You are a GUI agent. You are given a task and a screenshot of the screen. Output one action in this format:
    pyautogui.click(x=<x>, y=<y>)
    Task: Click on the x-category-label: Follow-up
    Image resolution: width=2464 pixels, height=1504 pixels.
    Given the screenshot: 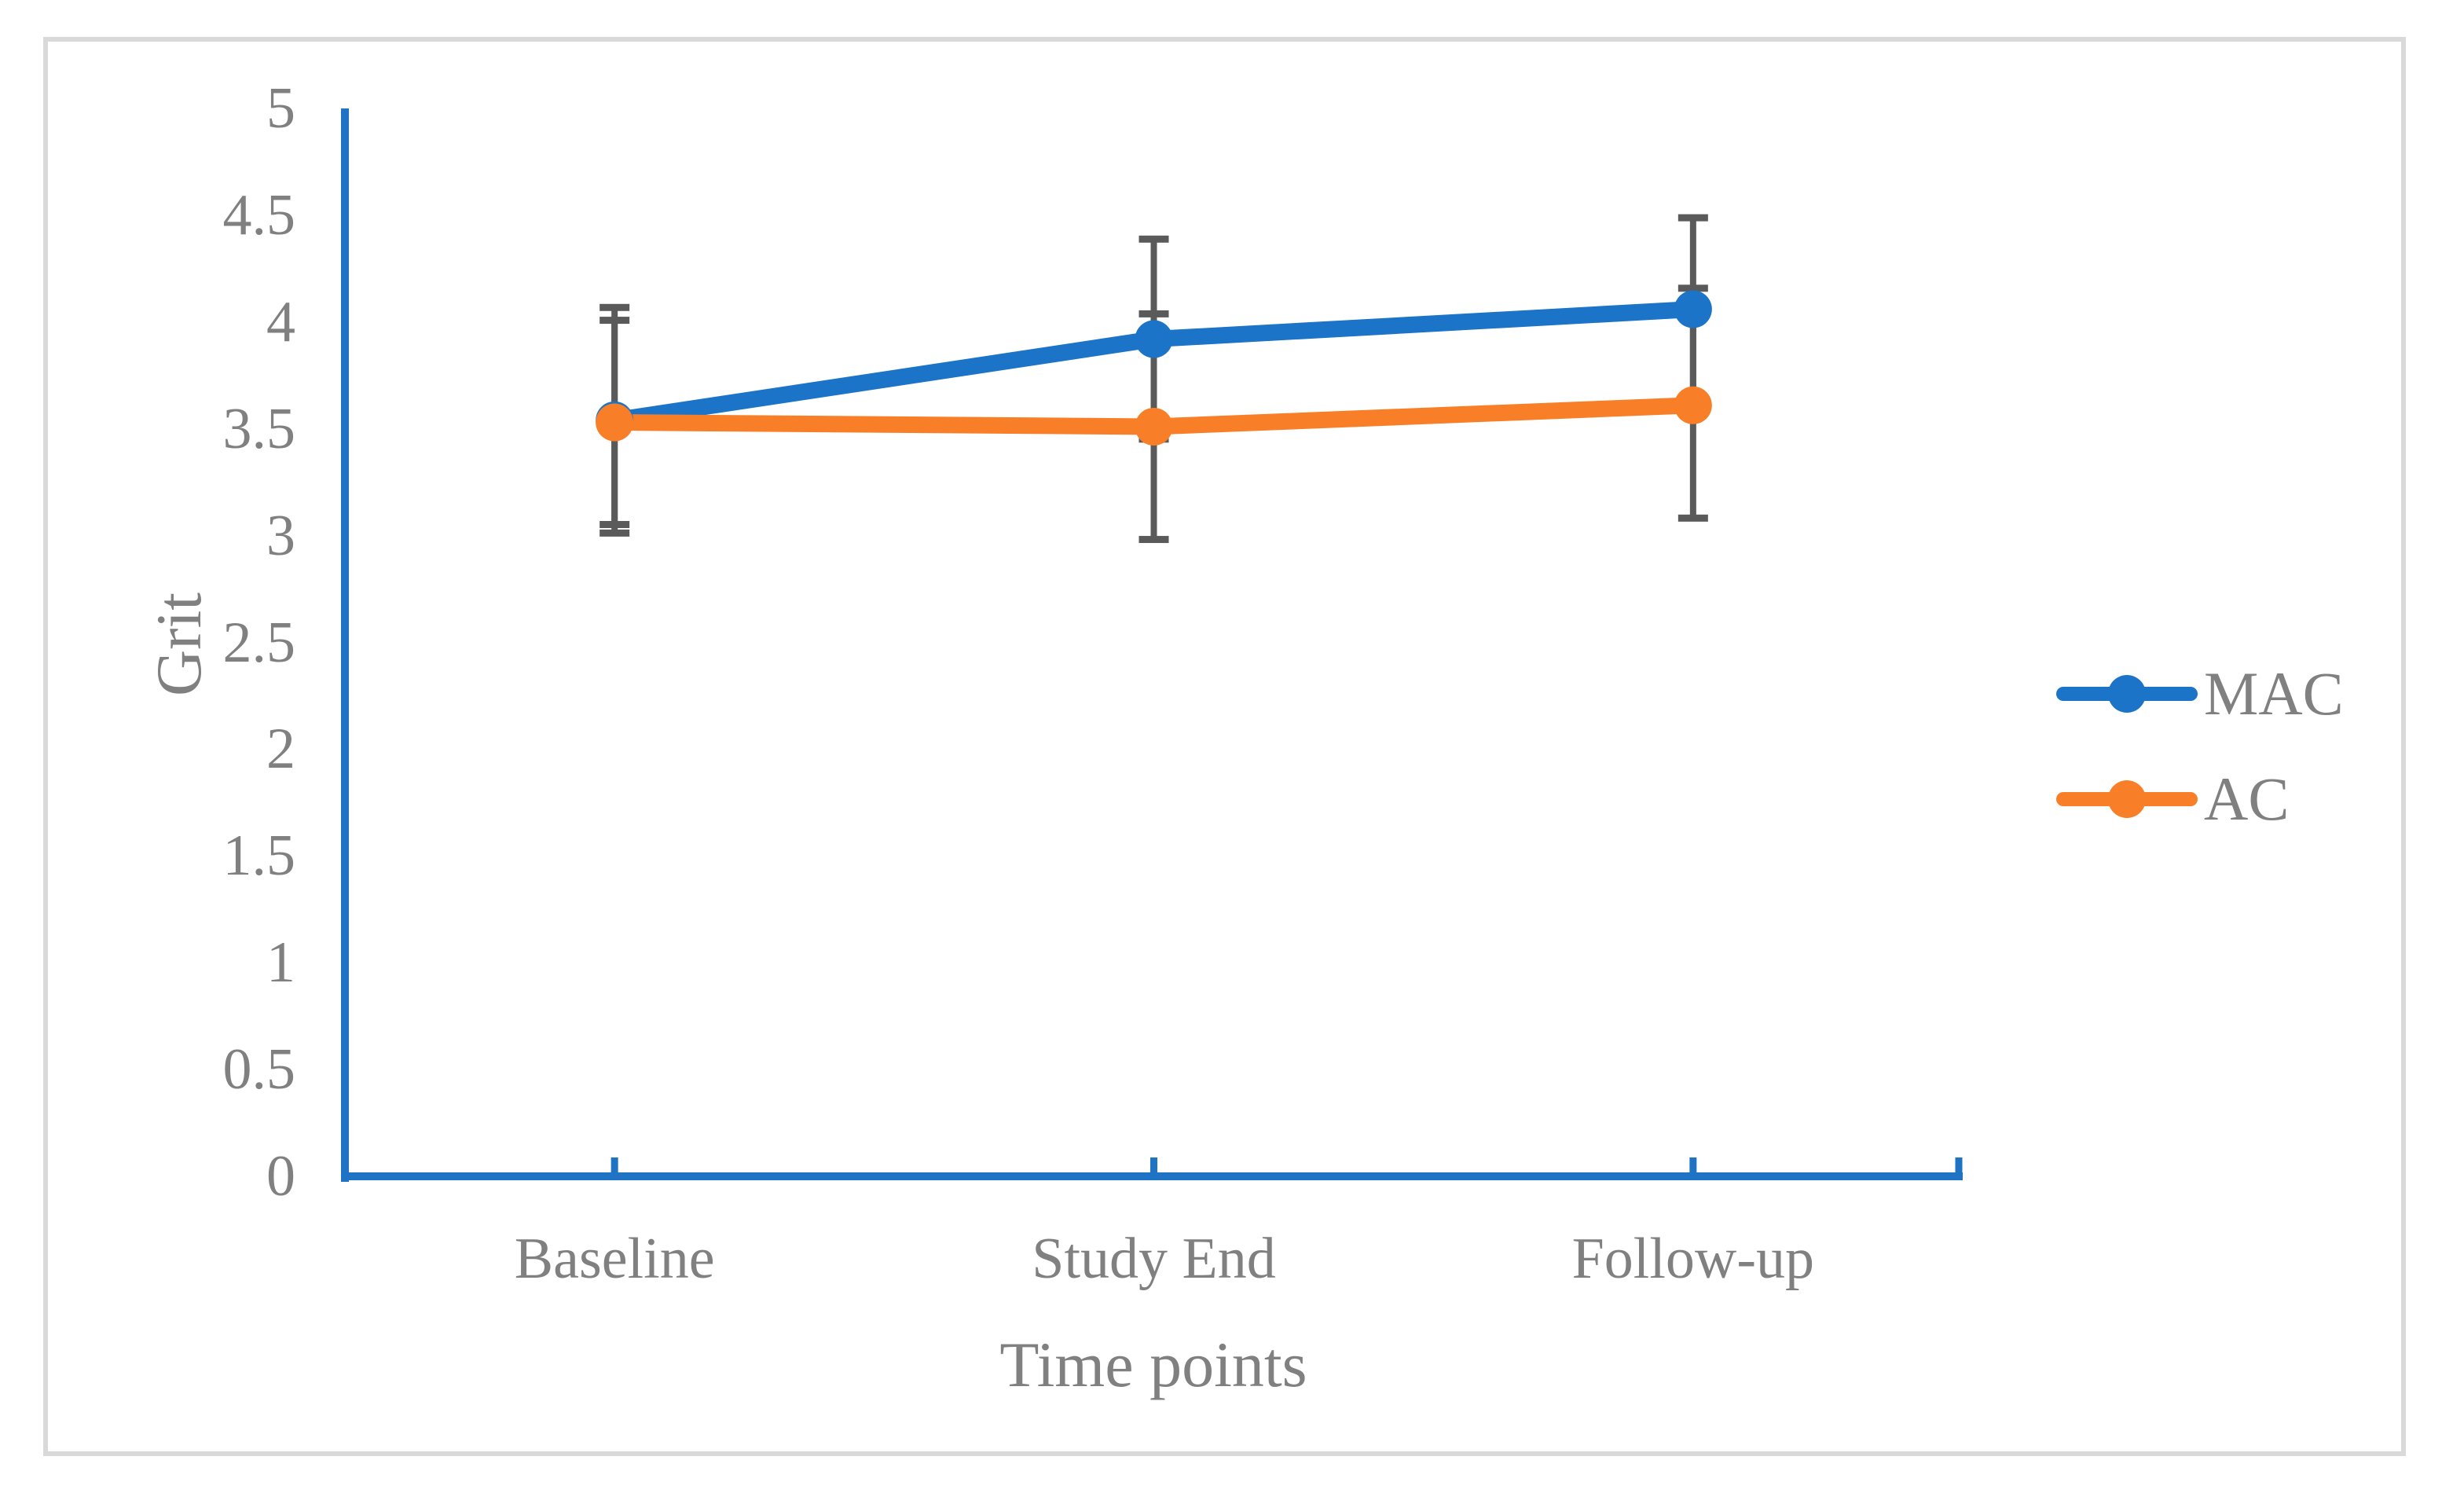 What is the action you would take?
    pyautogui.click(x=1693, y=1259)
    